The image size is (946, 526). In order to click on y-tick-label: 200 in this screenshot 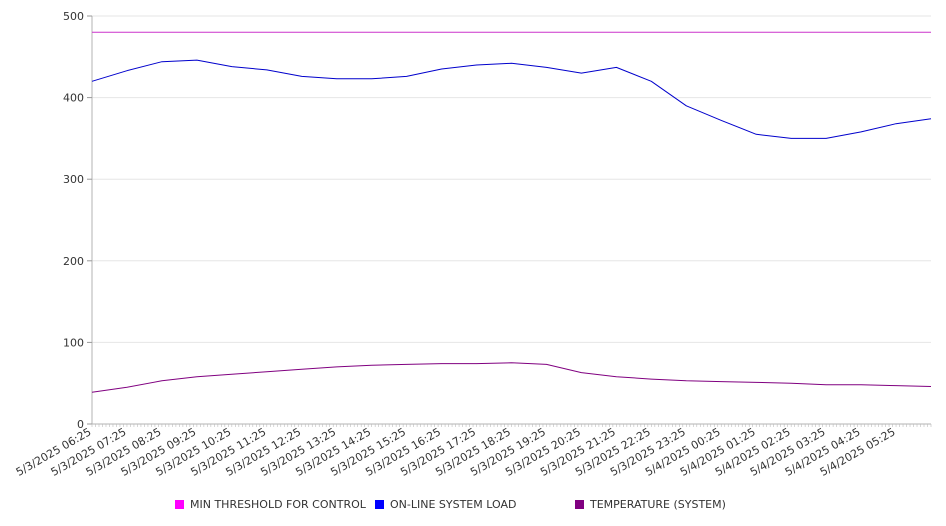, I will do `click(73, 261)`.